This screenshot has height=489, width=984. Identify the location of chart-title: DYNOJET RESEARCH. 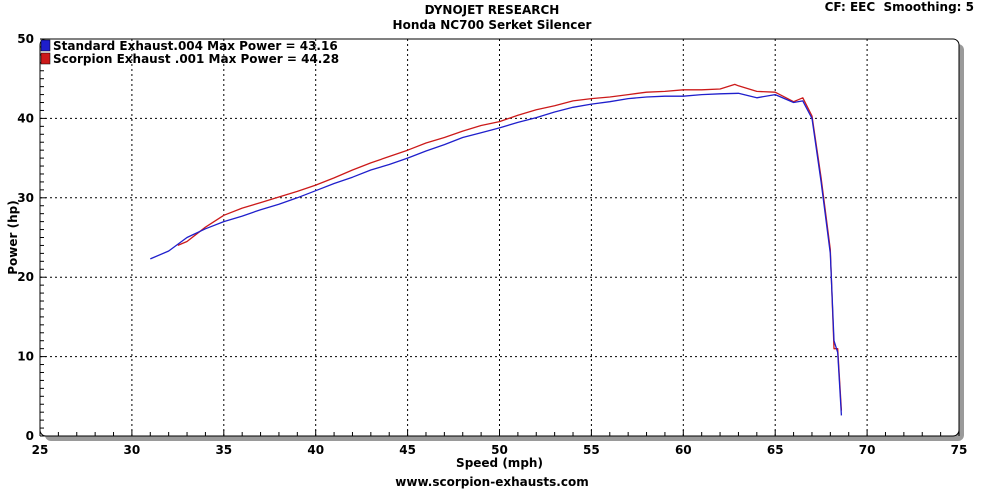
(492, 10).